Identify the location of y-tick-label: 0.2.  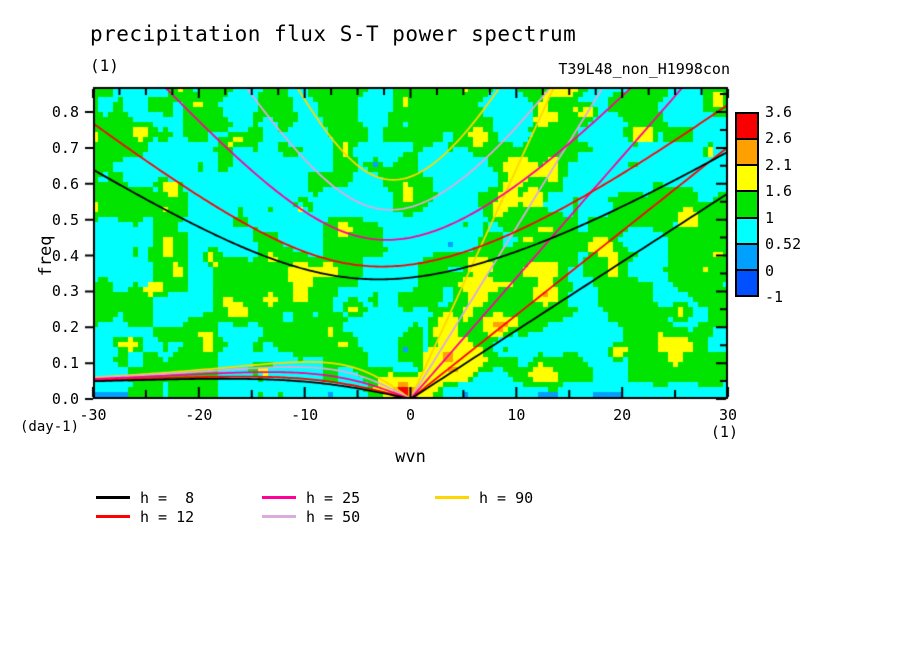
(65, 327).